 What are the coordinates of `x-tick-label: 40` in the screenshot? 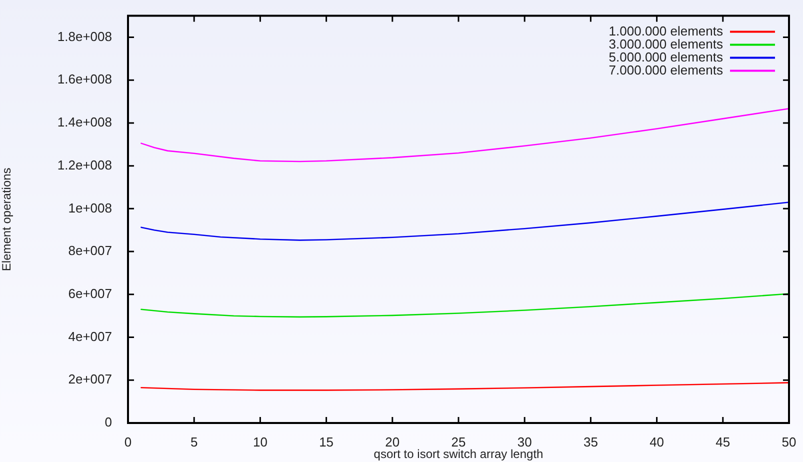 It's located at (657, 442).